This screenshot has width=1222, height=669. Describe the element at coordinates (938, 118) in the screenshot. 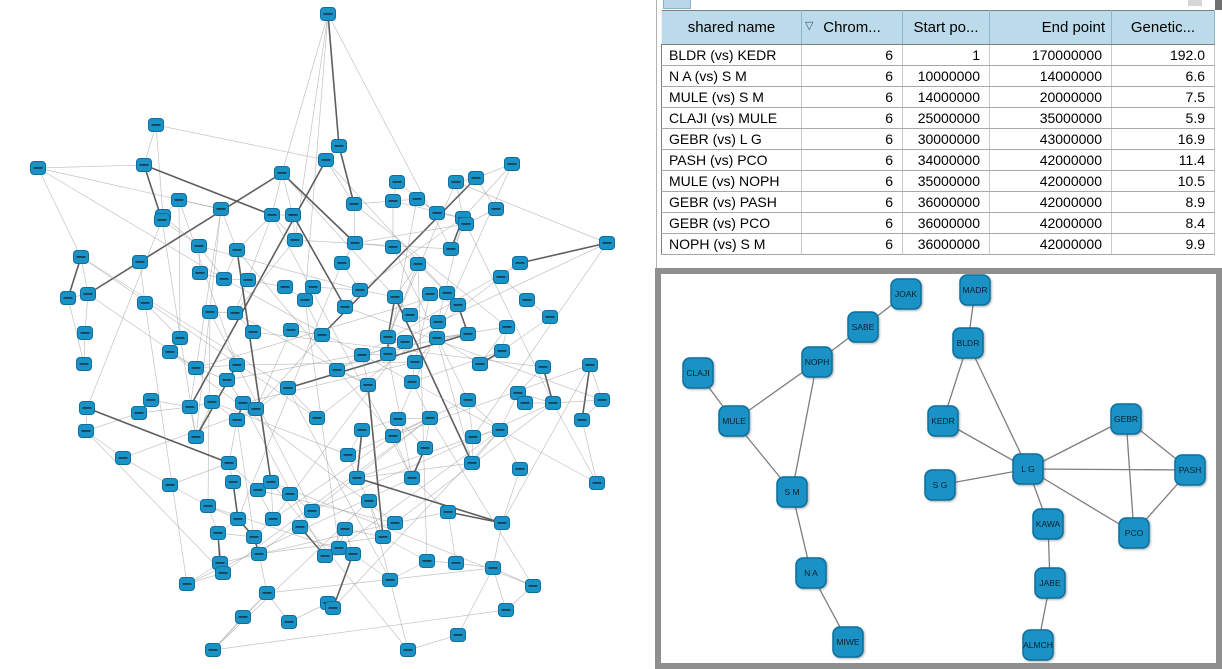

I see `table-row: CLAJI (vs) MULE 6 25000000 35000000 5.9` at that location.